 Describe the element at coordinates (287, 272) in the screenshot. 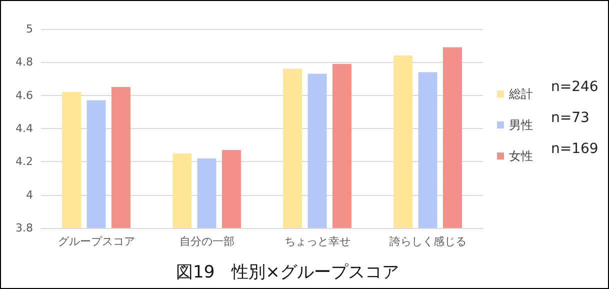

I see `text: 図19 性別×グループスコア` at that location.